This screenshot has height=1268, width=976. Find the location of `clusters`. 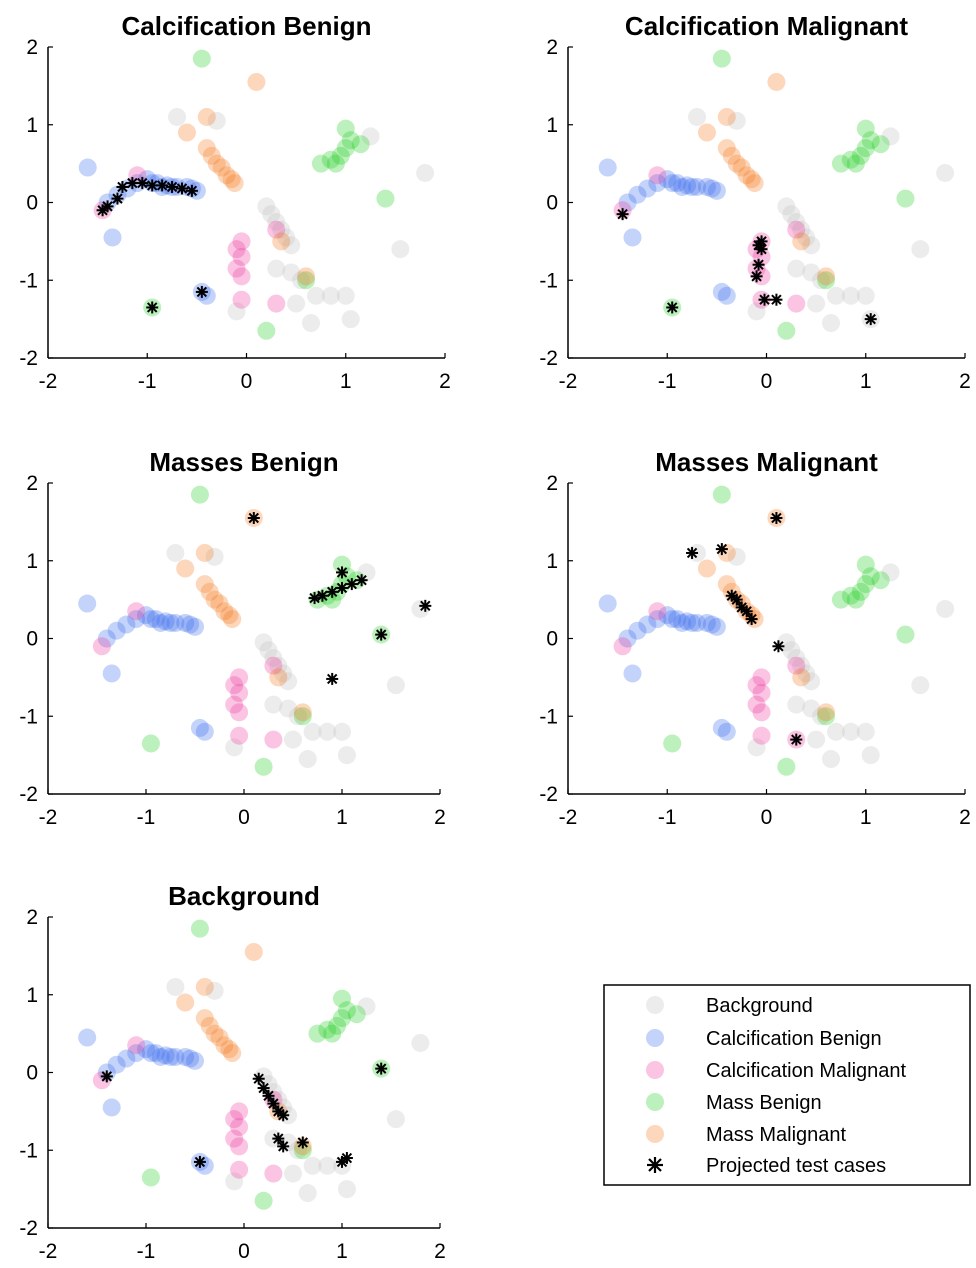

clusters is located at coordinates (254, 630).